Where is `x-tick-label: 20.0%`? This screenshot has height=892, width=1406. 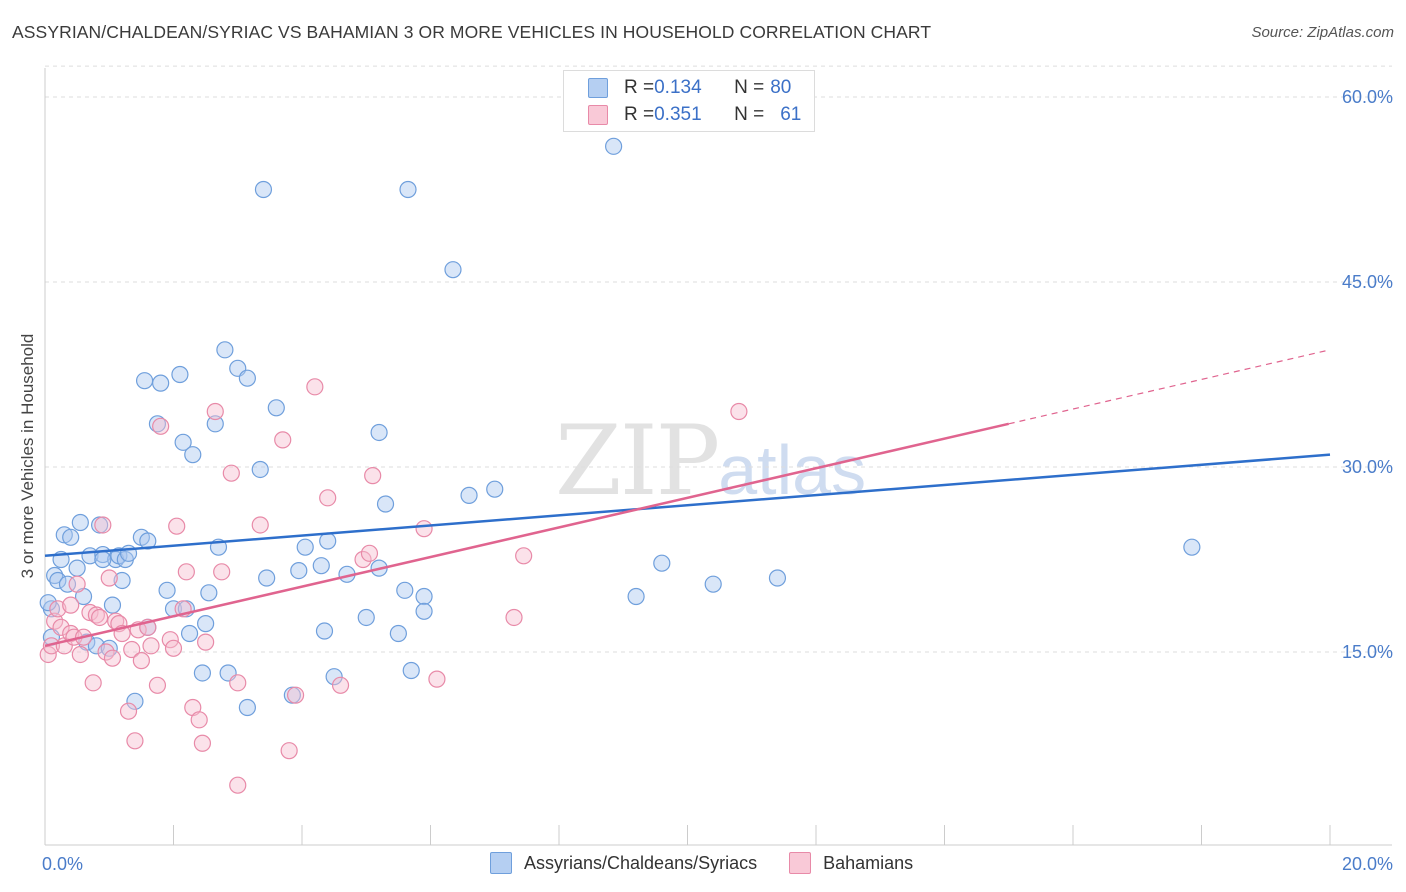 x-tick-label: 20.0% is located at coordinates (1367, 864).